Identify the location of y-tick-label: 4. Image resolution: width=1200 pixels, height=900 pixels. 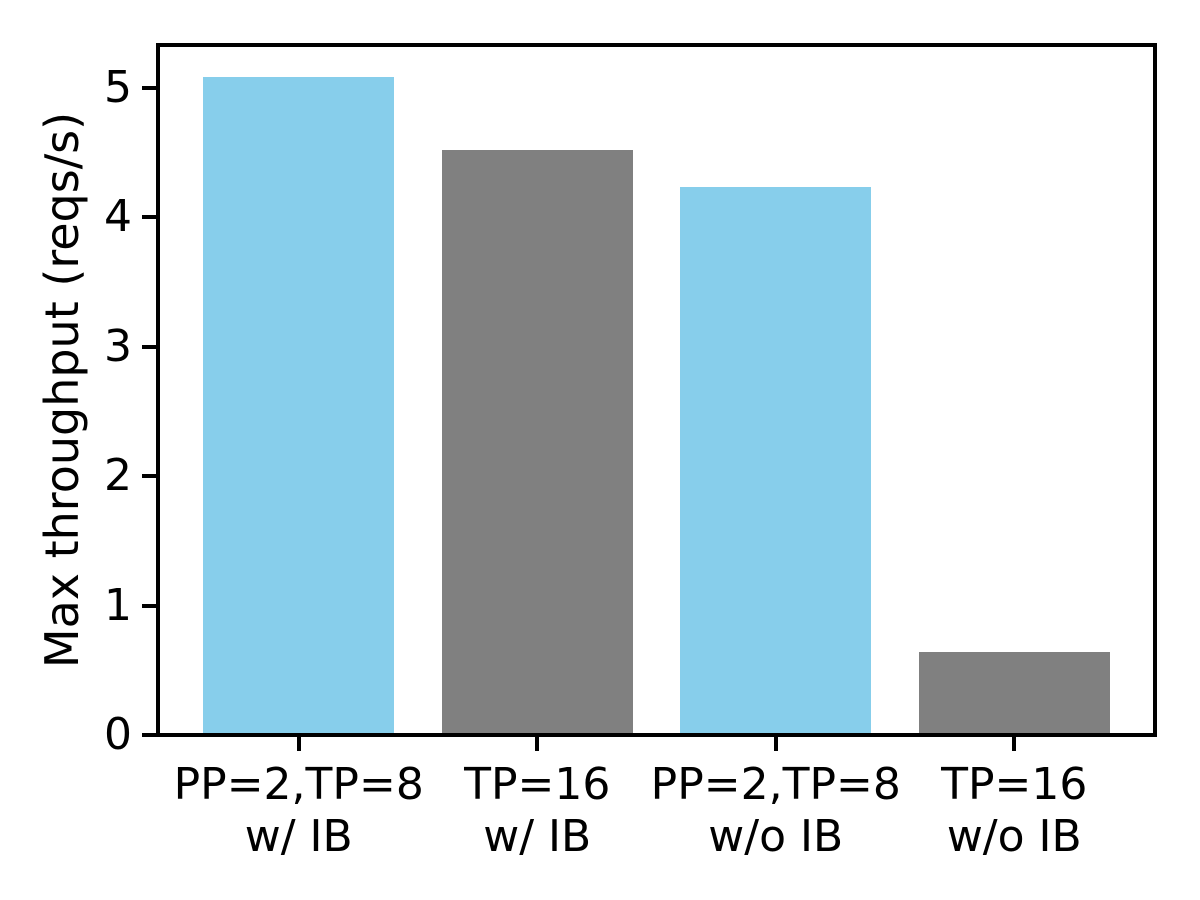
(118, 217).